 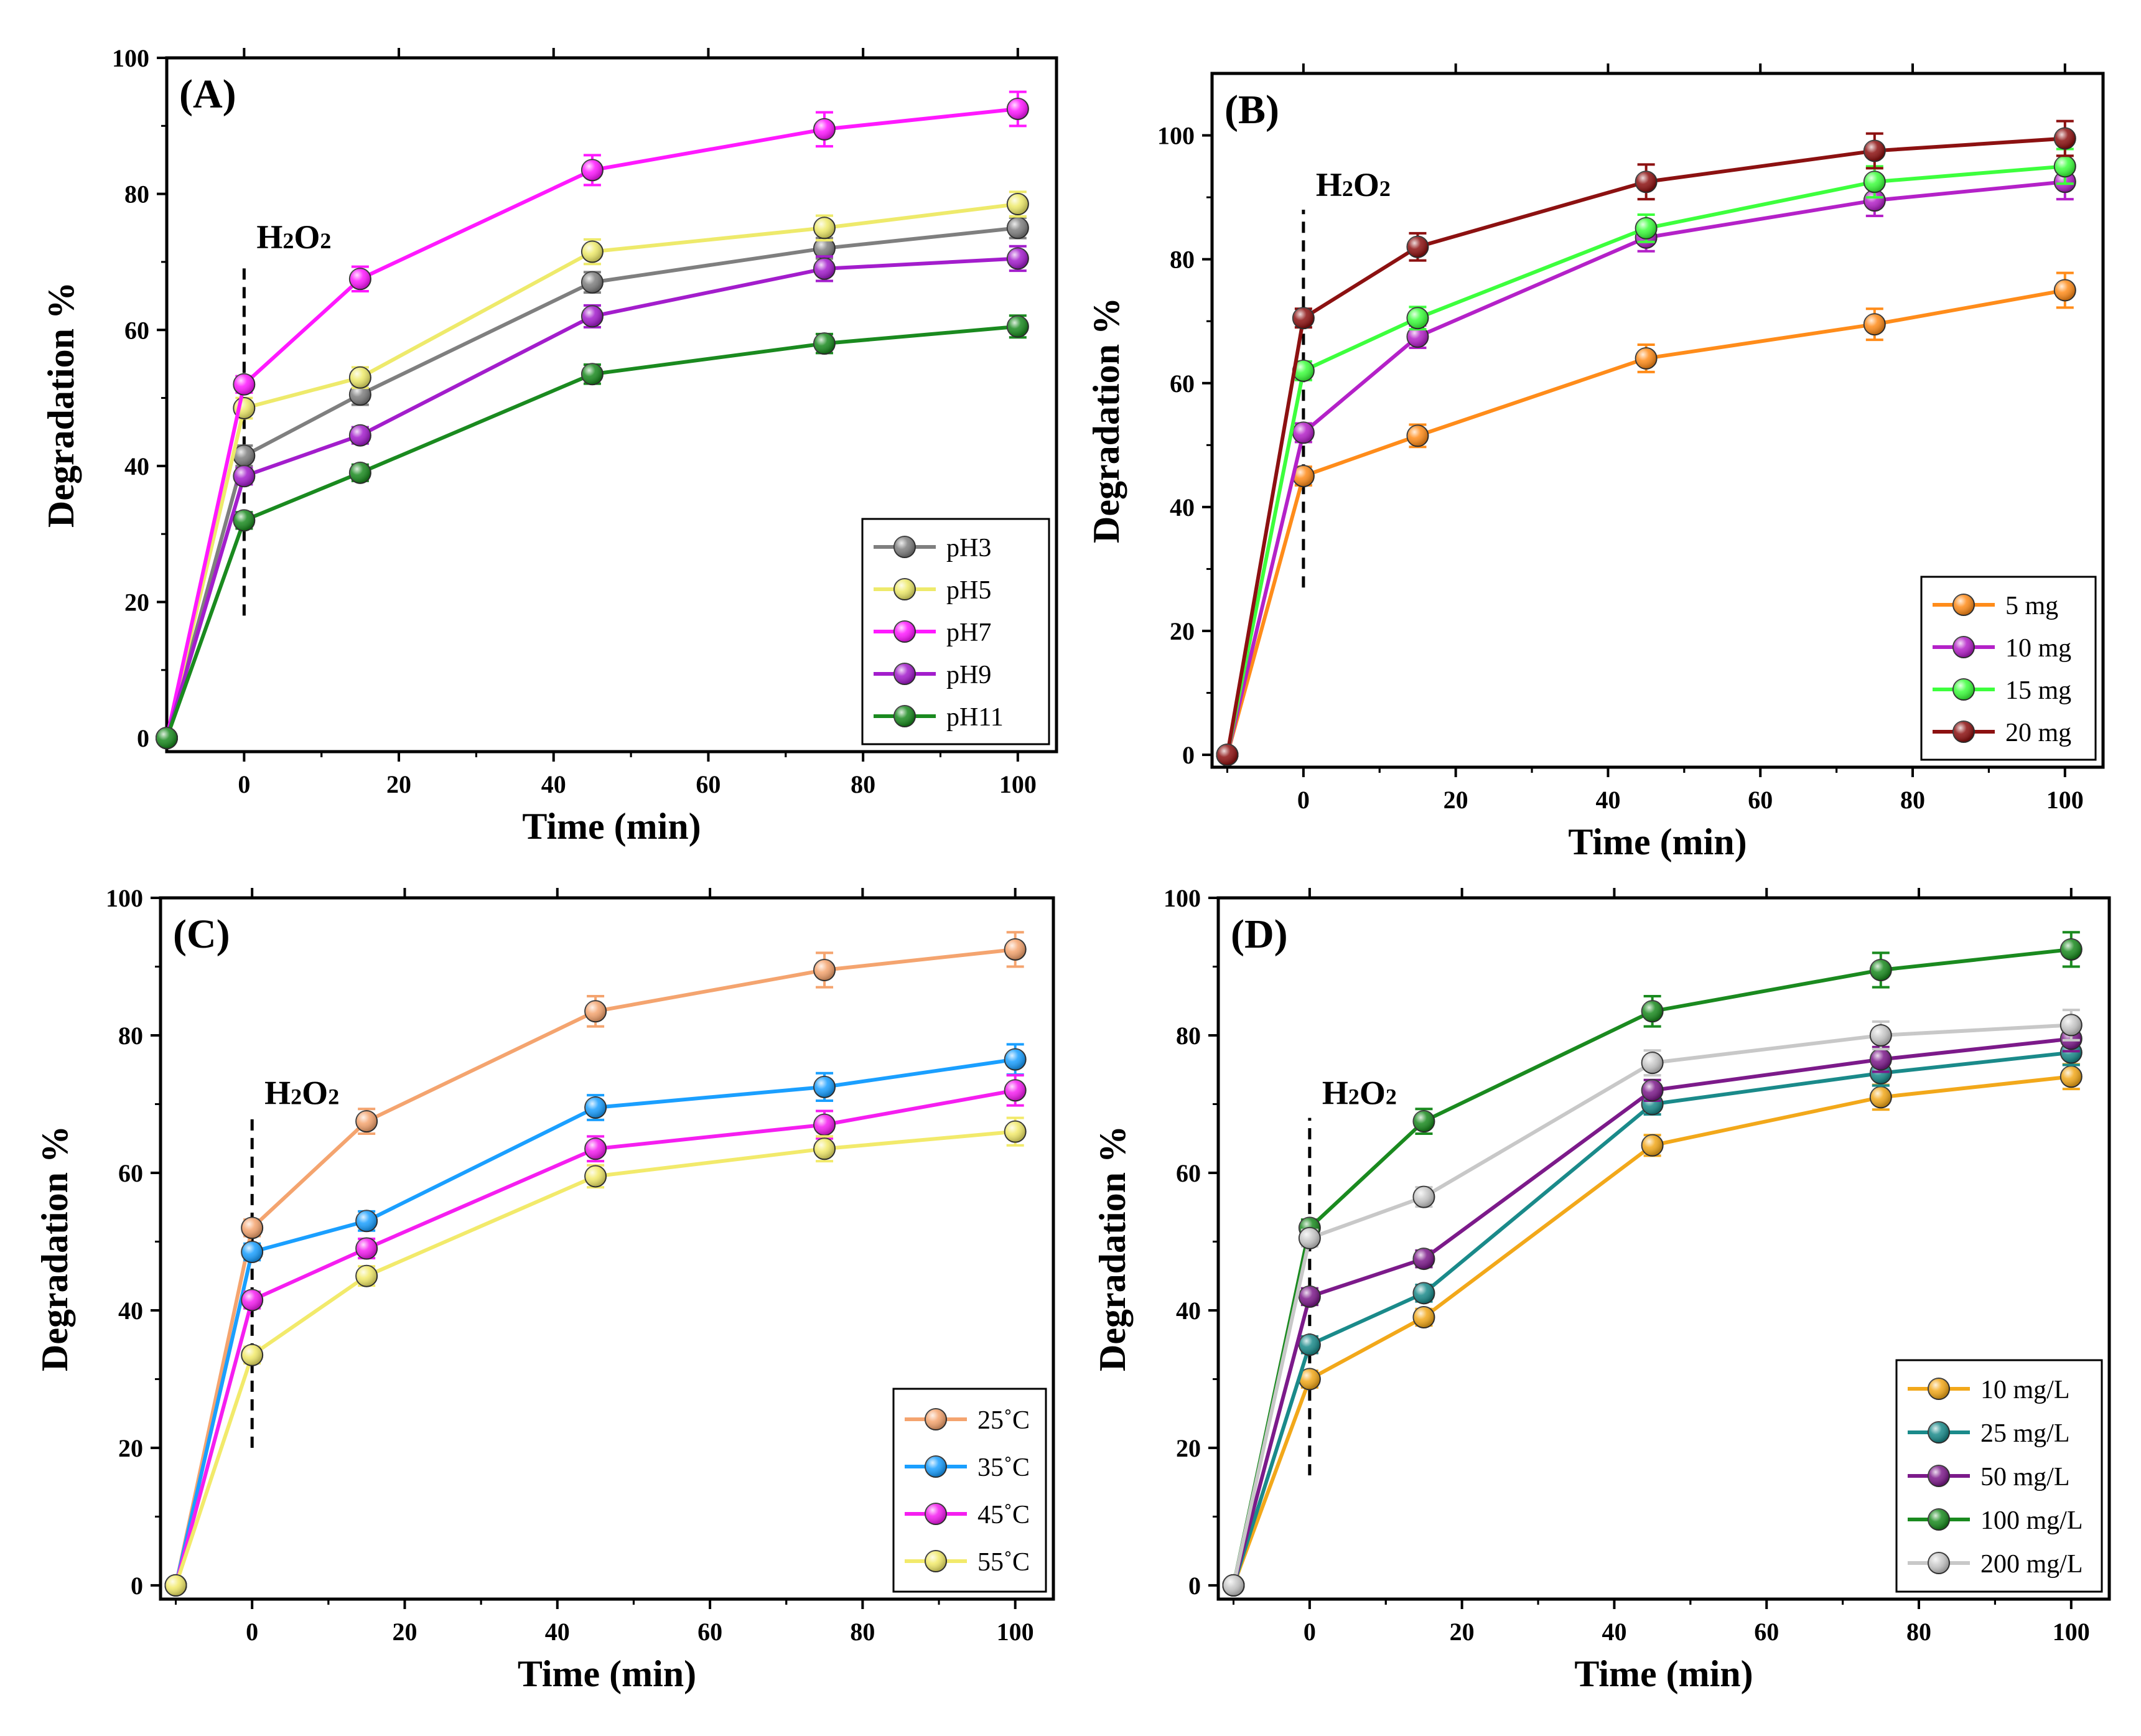 I want to click on legend-label: pH11, so click(x=975, y=717).